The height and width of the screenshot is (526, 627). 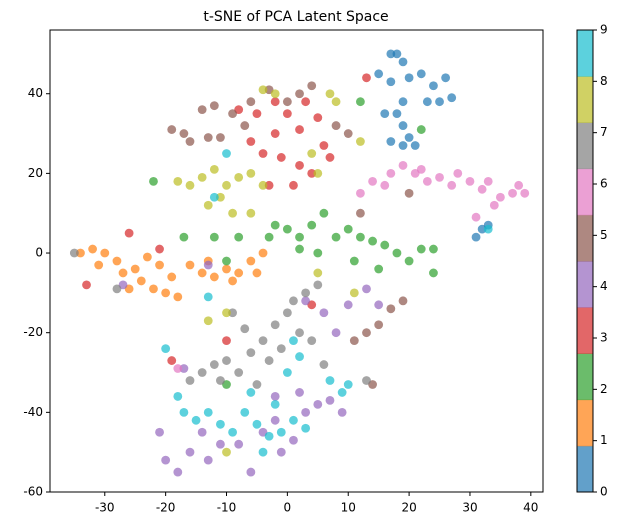 What do you see at coordinates (604, 235) in the screenshot?
I see `colorbar-tick-label: 5` at bounding box center [604, 235].